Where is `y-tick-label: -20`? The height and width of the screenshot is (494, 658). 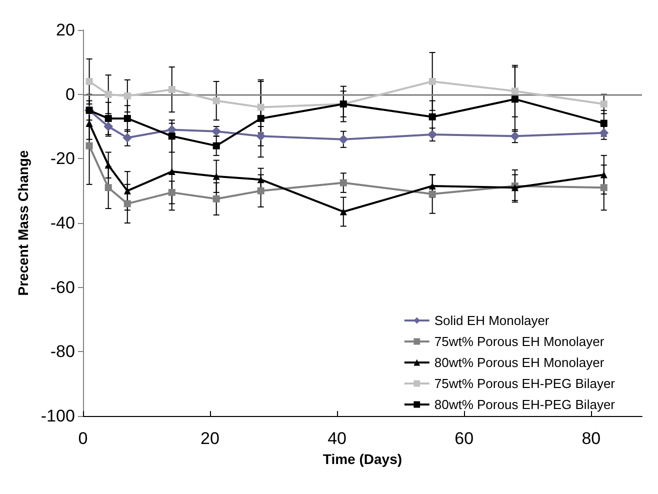
y-tick-label: -20 is located at coordinates (62, 158).